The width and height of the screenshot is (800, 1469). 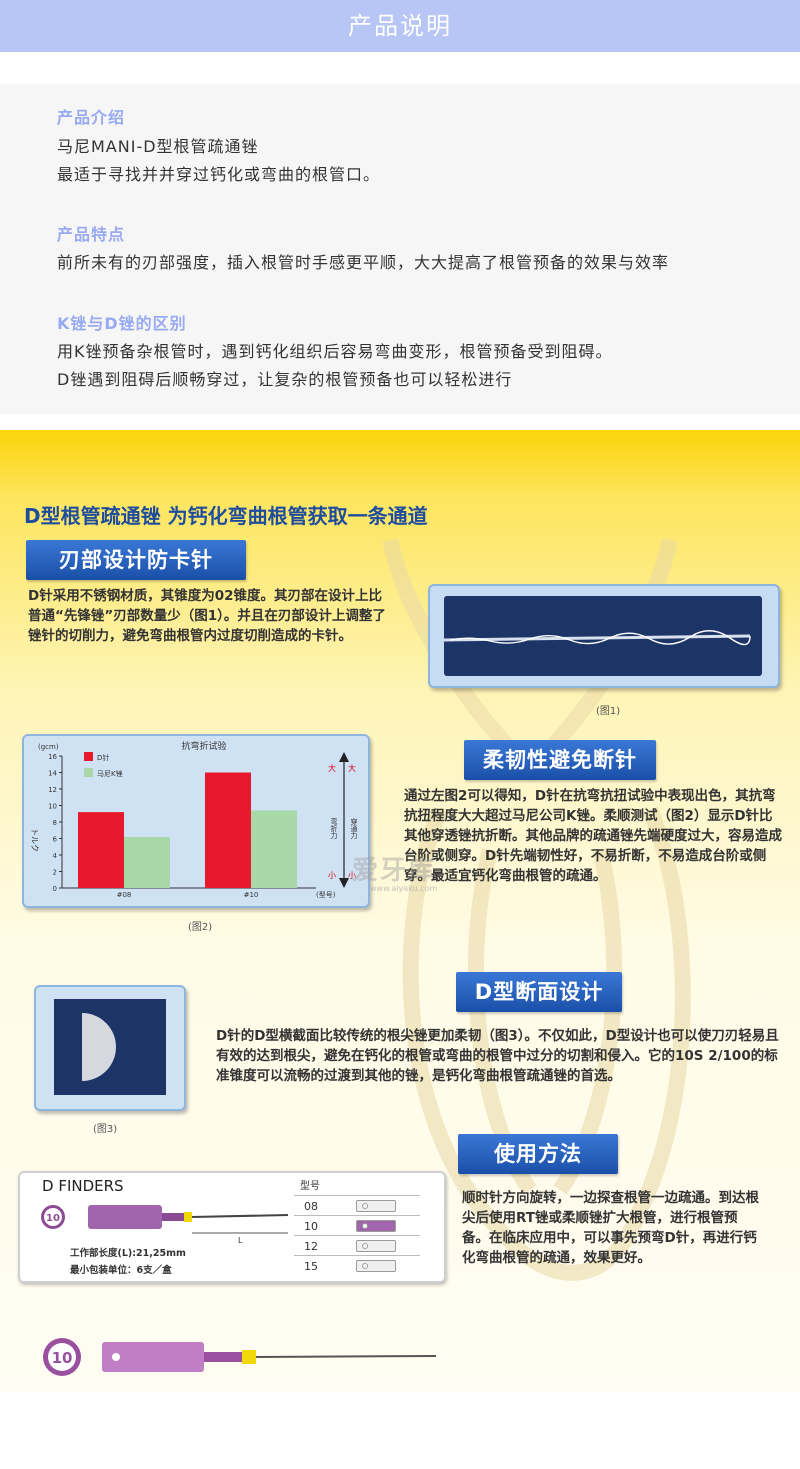 I want to click on chart-right-label: 弯折力, so click(x=334, y=828).